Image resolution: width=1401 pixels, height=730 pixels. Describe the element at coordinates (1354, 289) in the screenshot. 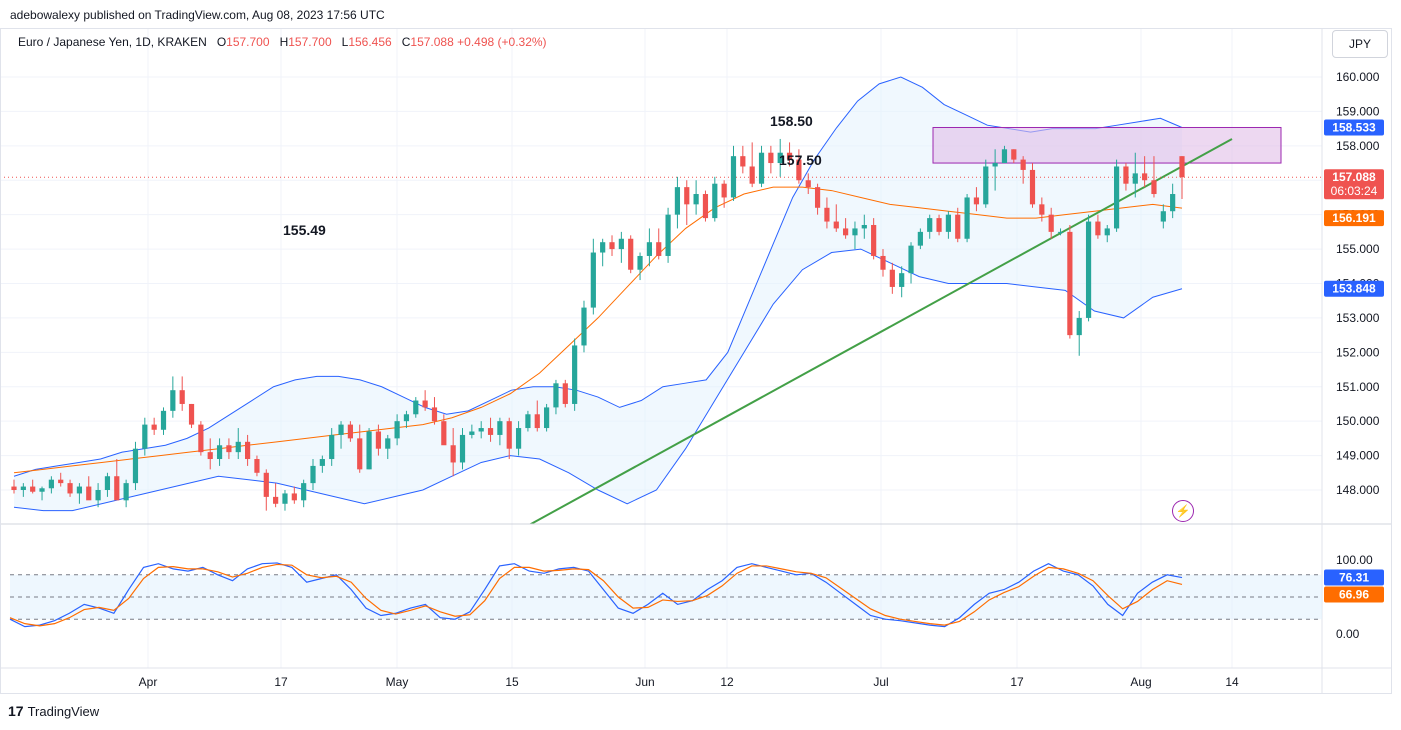

I see `badge-text: 153.848` at that location.